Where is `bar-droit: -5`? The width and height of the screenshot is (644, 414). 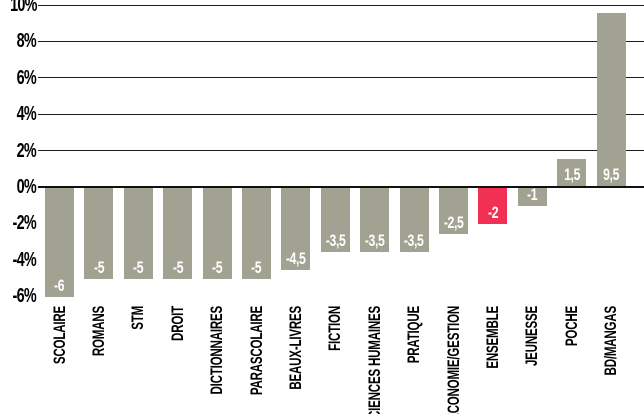 bar-droit: -5 is located at coordinates (178, 233).